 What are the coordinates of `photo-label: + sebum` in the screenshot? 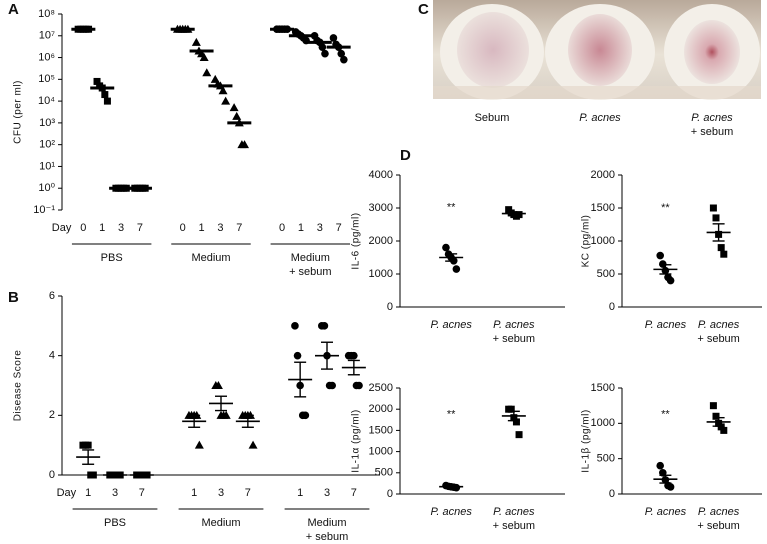 It's located at (712, 132).